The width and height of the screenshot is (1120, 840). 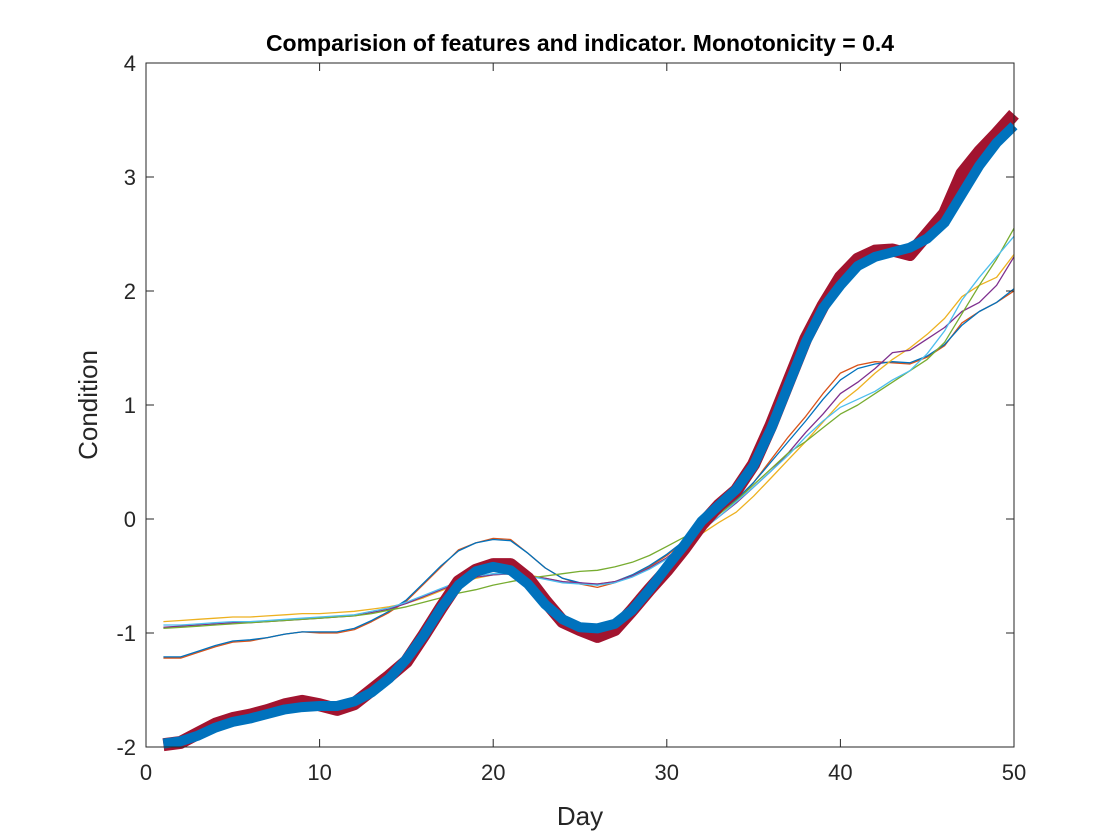 I want to click on y-tick-label: 0, so click(x=130, y=519).